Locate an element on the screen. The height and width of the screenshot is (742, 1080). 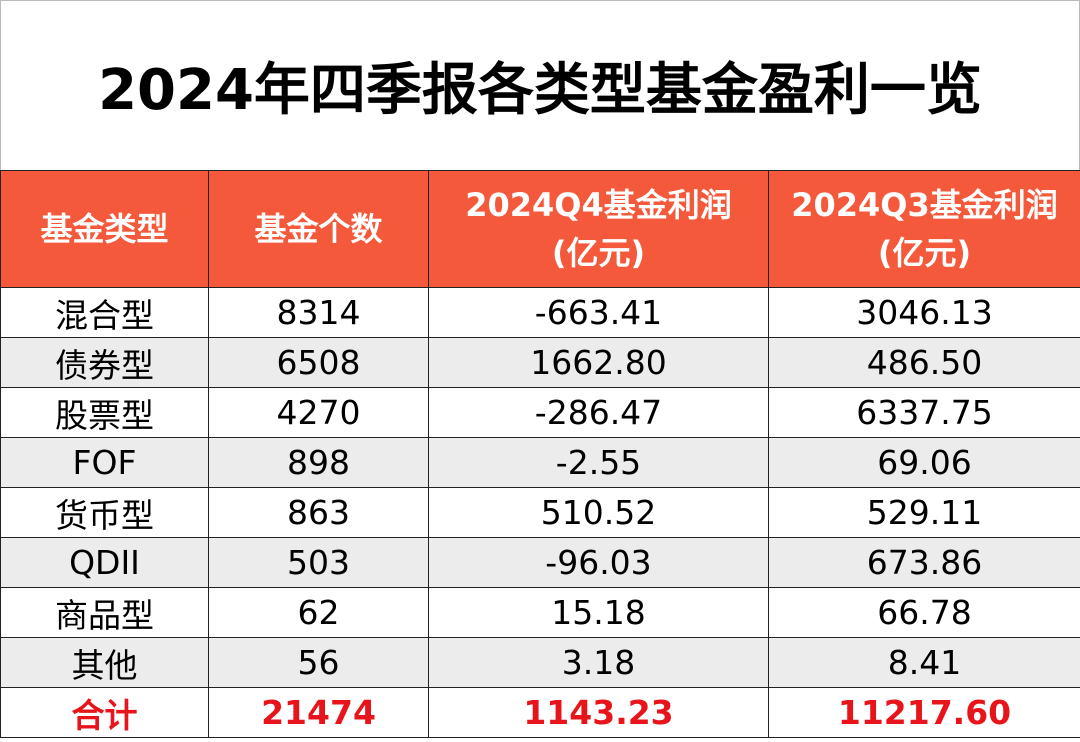
table-cell: -96.03 is located at coordinates (598, 562).